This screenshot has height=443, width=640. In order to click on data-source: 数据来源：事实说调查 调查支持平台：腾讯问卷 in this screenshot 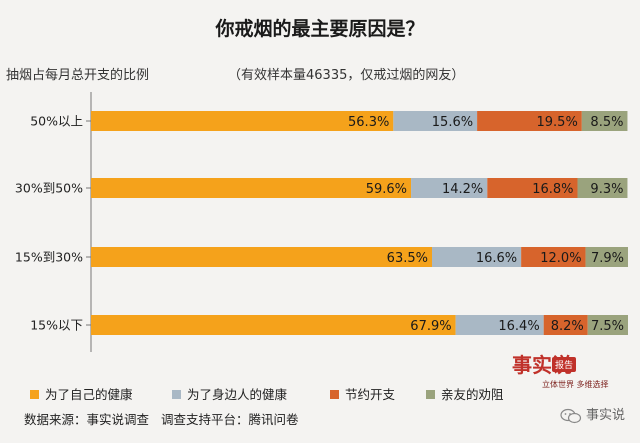, I will do `click(161, 418)`.